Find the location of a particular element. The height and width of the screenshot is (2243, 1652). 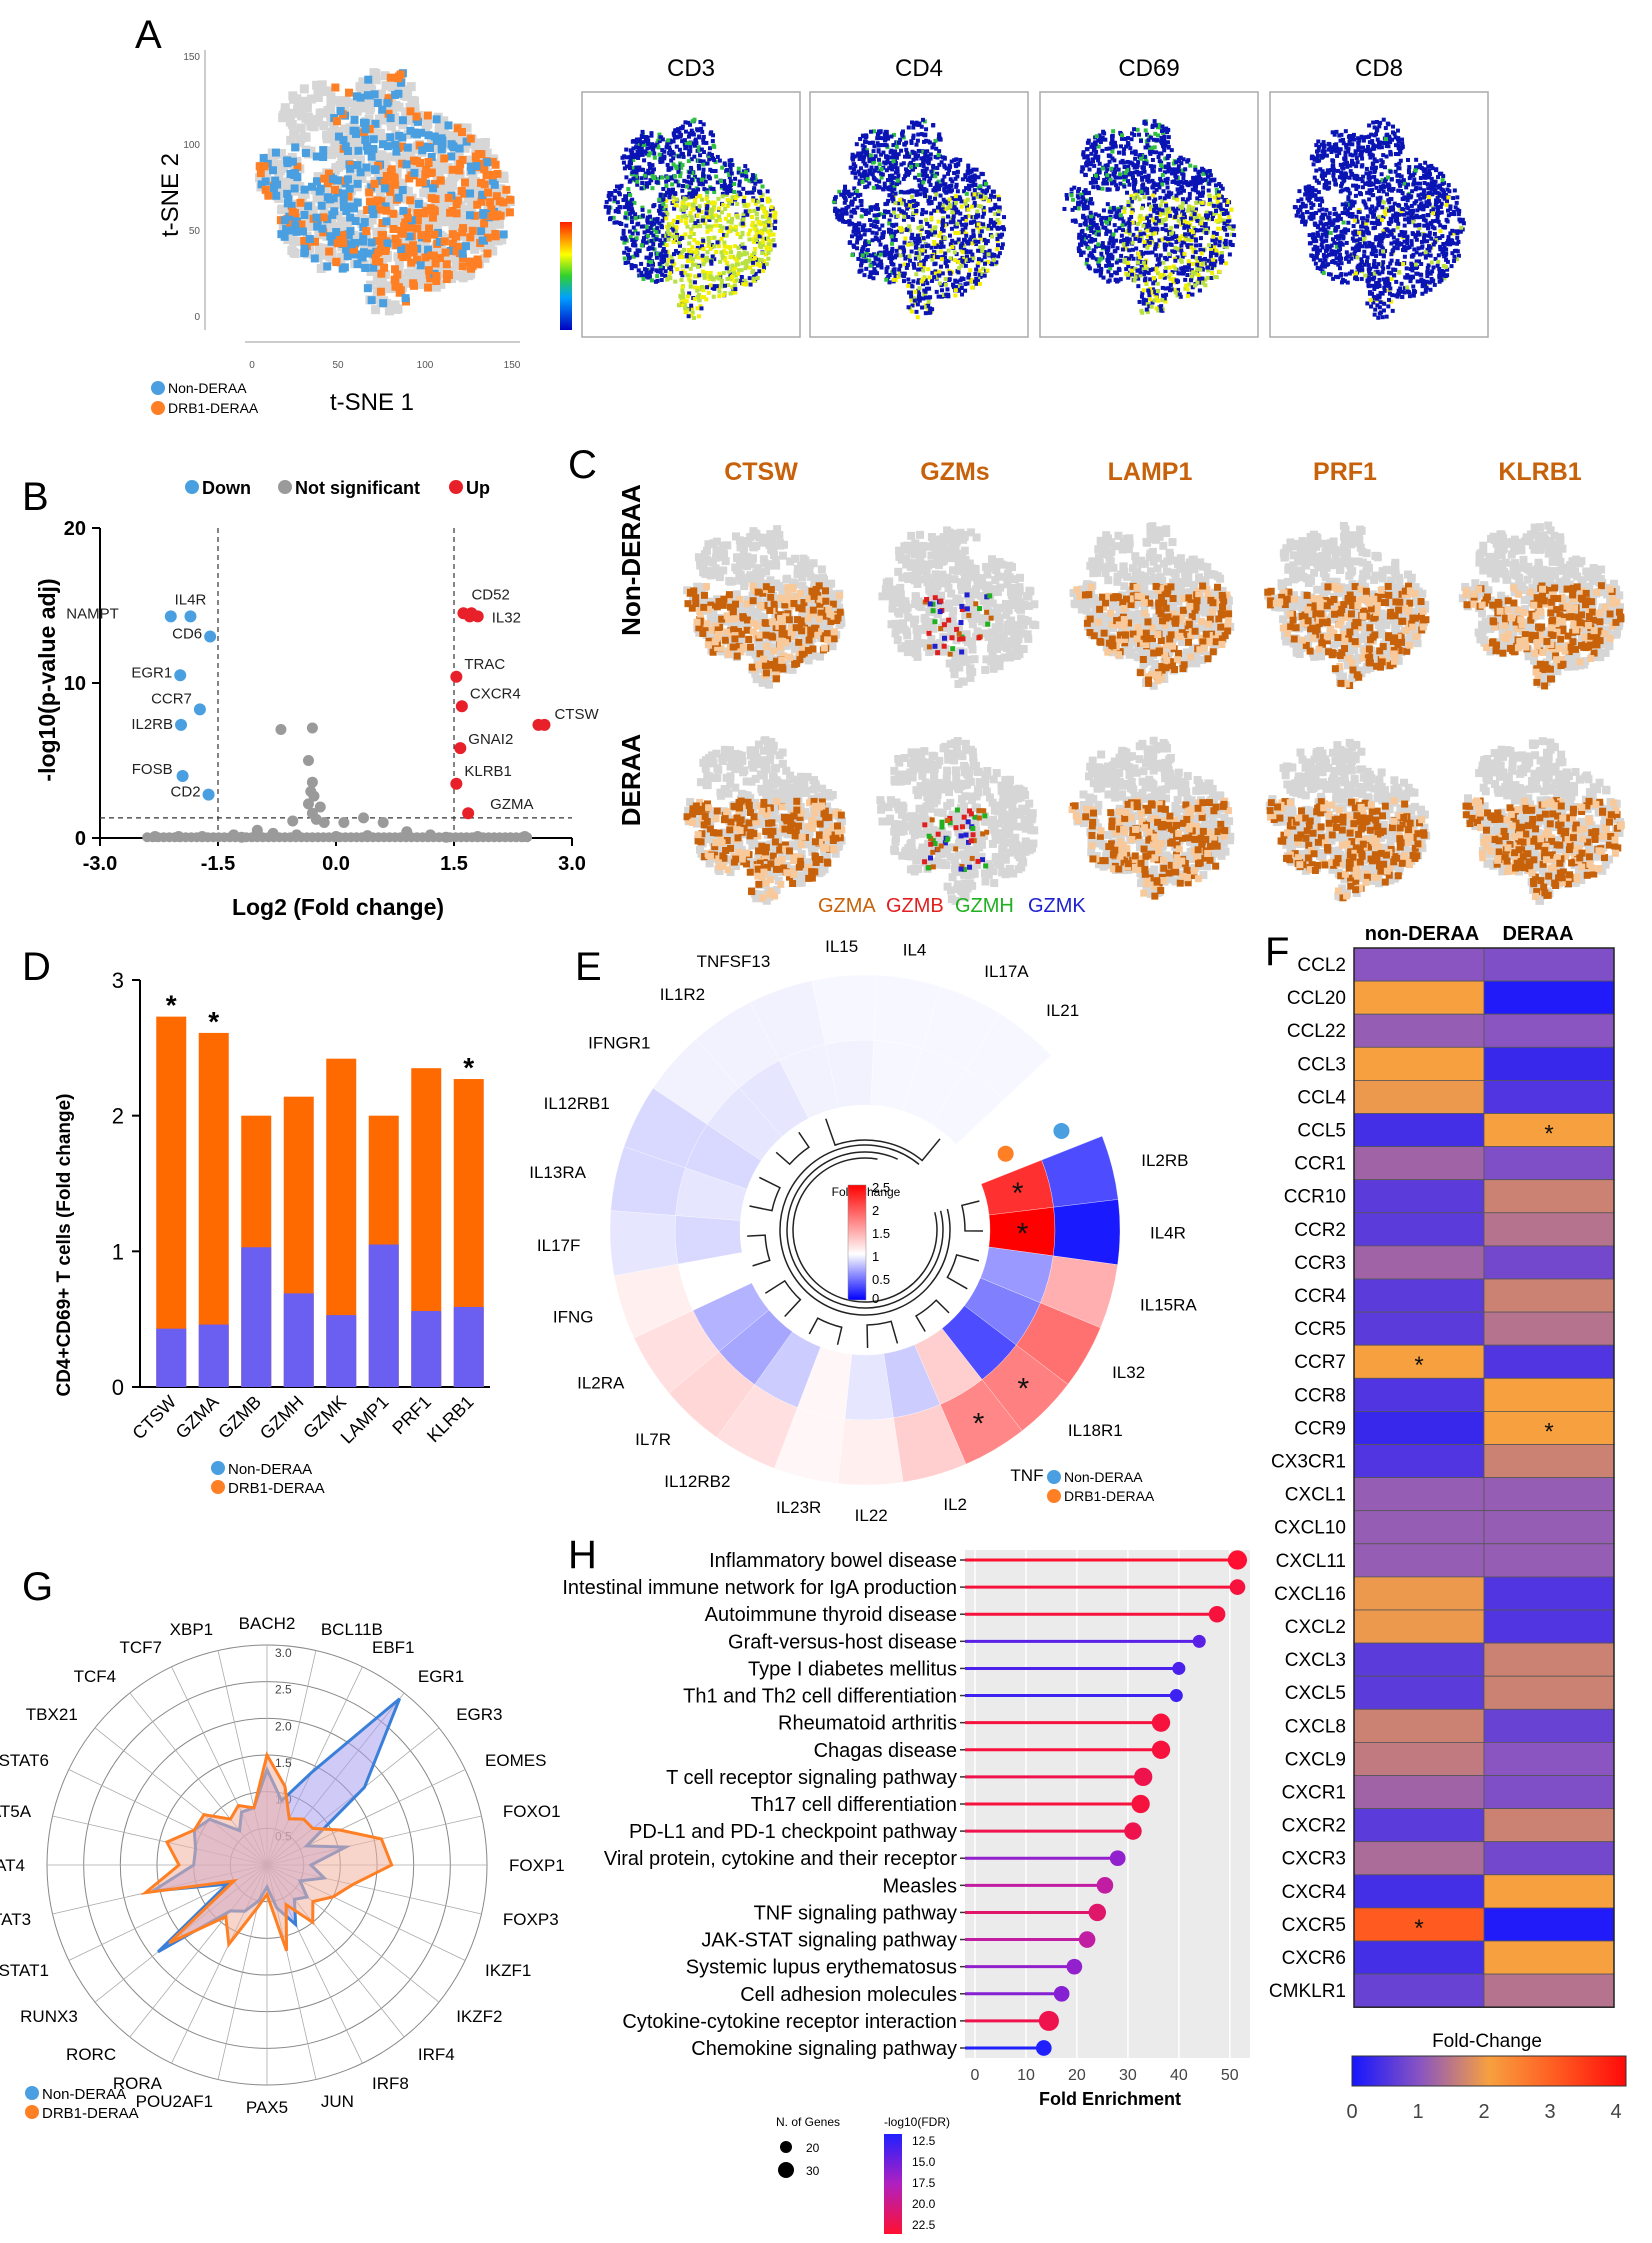

tsne-y-axis: 150 100 50 0 t-SNE 2 is located at coordinates (181, 190).